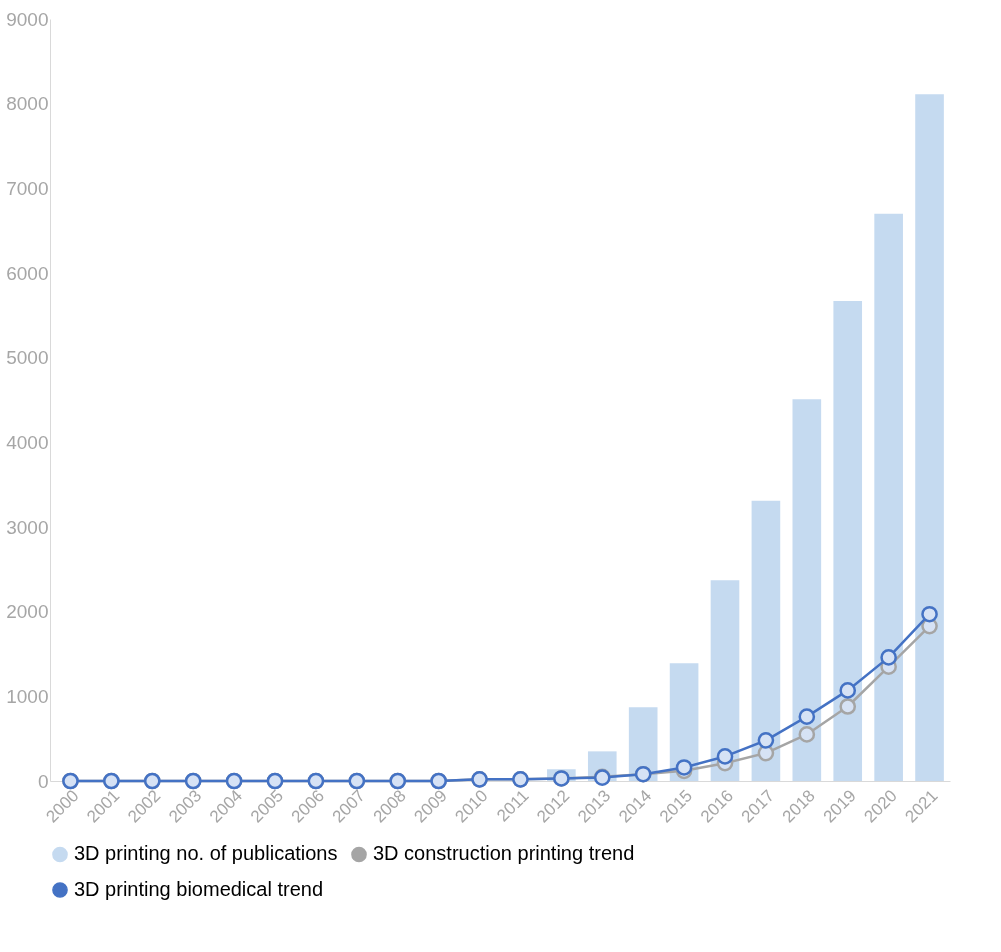 The width and height of the screenshot is (1001, 952). Describe the element at coordinates (43, 781) in the screenshot. I see `y-tick-label: 0` at that location.